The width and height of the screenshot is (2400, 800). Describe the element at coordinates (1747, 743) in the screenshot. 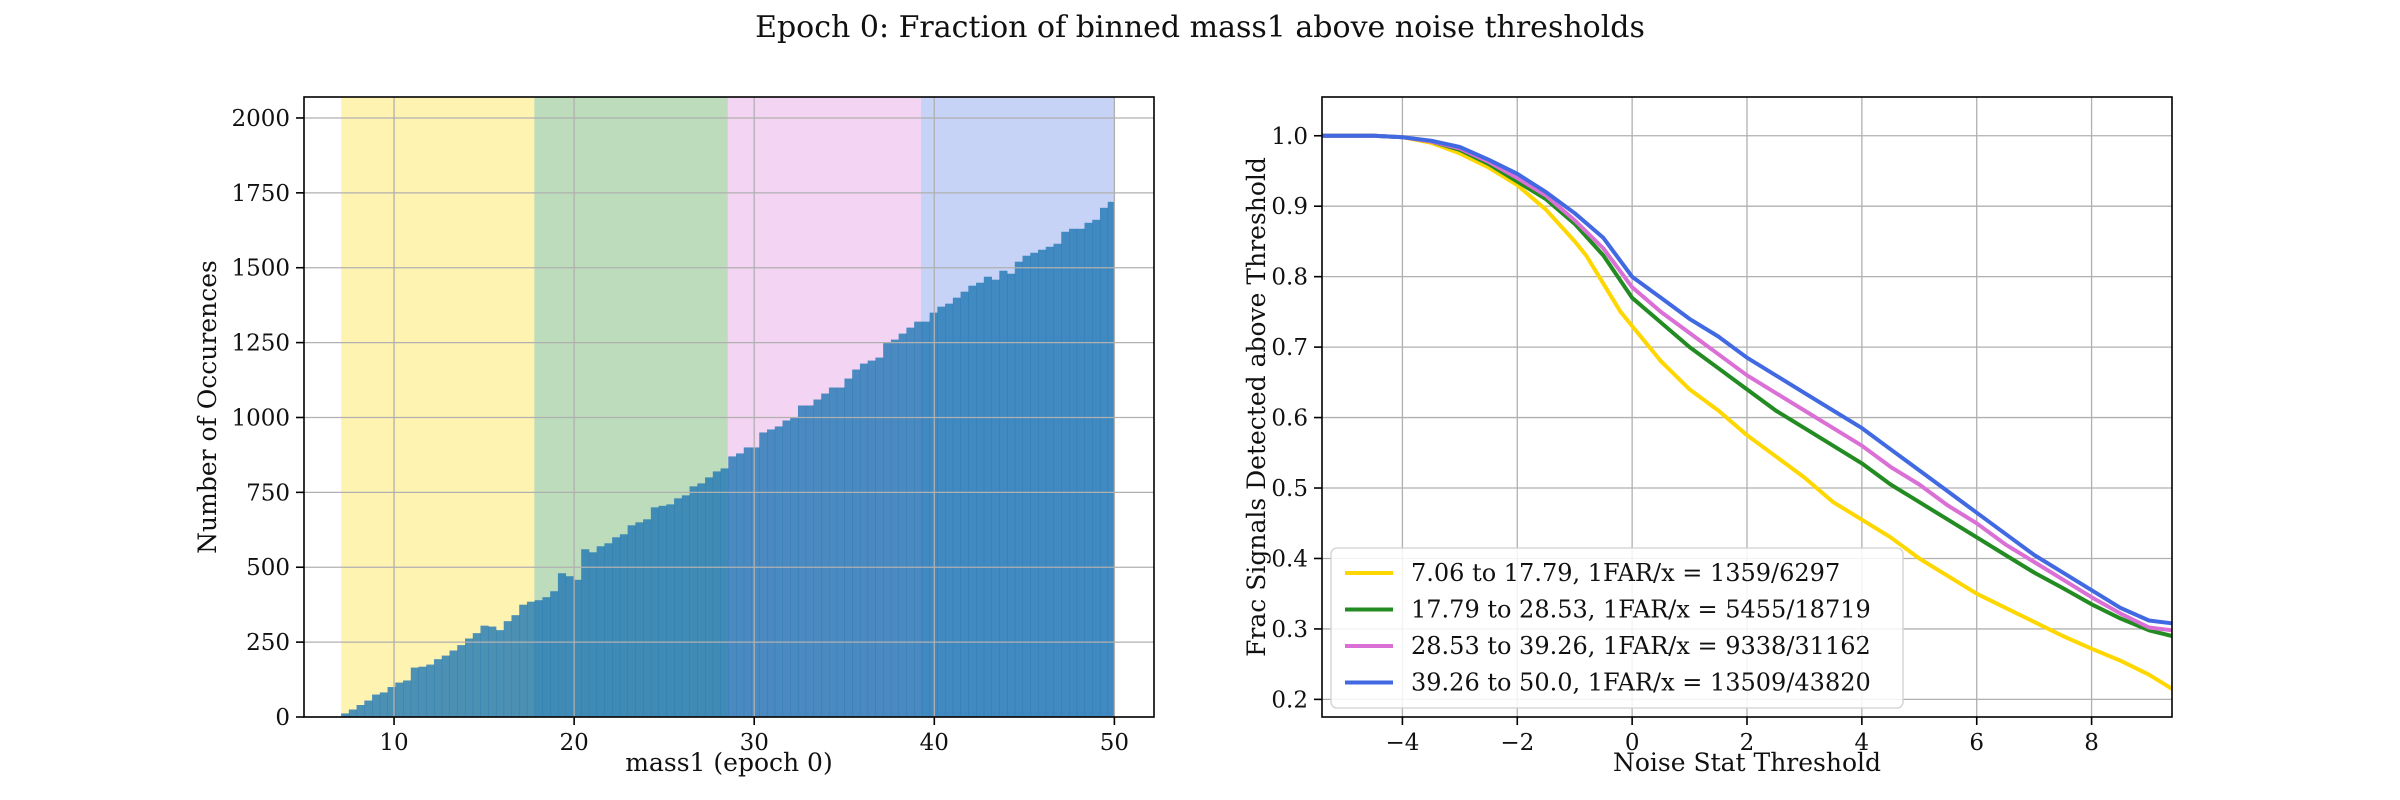

I see `x-tick-label: 2` at that location.